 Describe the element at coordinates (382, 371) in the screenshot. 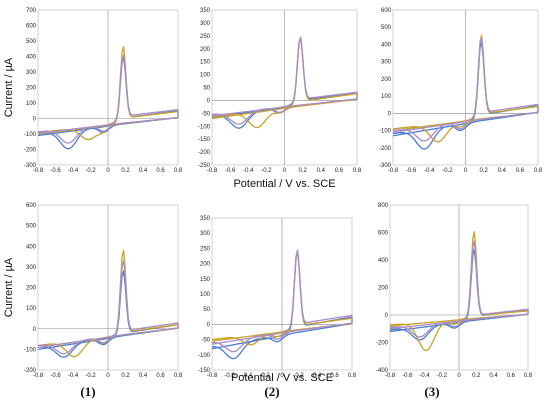

I see `y-tick-label: -400` at that location.